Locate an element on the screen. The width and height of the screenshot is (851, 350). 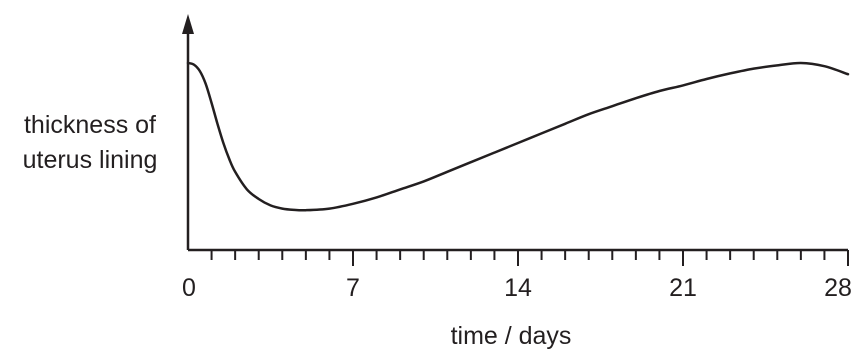
y-axis-title-line-2: uterus lining is located at coordinates (90, 160).